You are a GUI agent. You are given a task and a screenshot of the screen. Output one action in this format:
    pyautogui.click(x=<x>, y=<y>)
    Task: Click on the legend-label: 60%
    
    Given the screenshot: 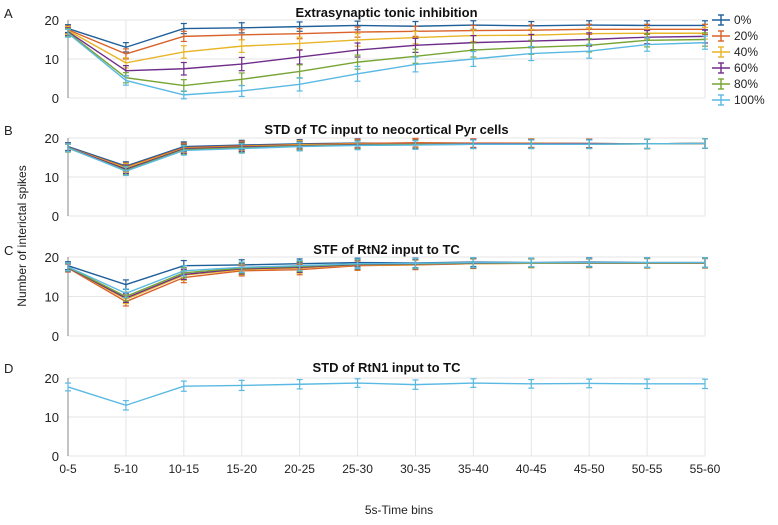 What is the action you would take?
    pyautogui.click(x=746, y=68)
    